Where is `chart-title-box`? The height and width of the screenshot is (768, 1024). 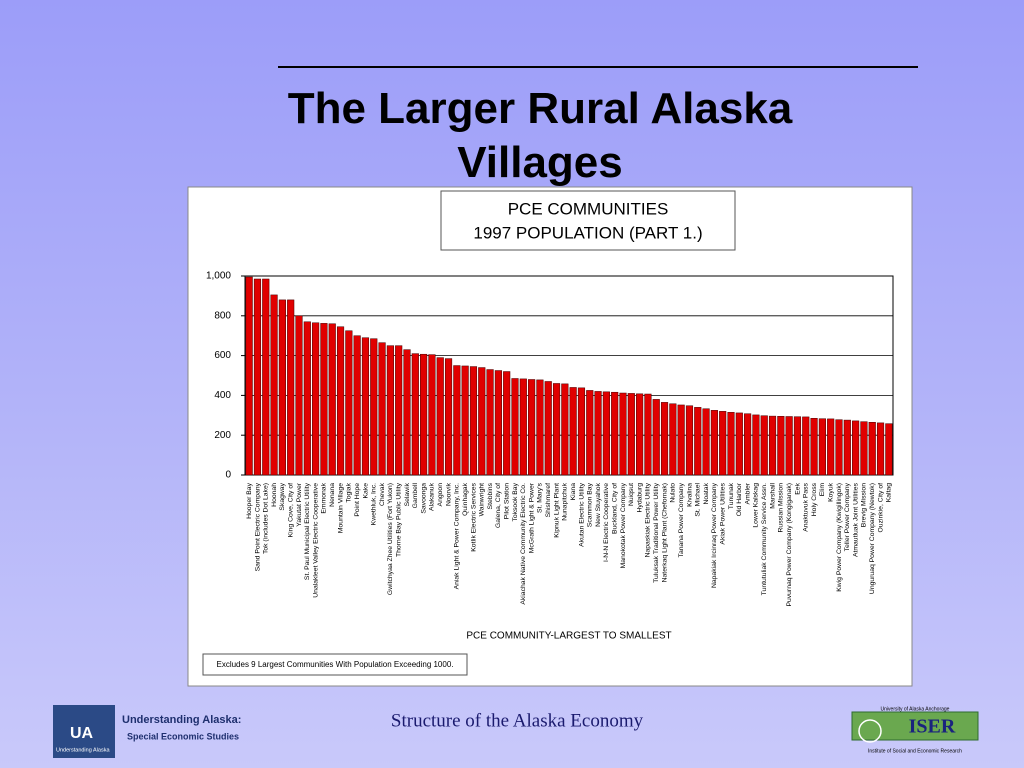 chart-title-box is located at coordinates (588, 220).